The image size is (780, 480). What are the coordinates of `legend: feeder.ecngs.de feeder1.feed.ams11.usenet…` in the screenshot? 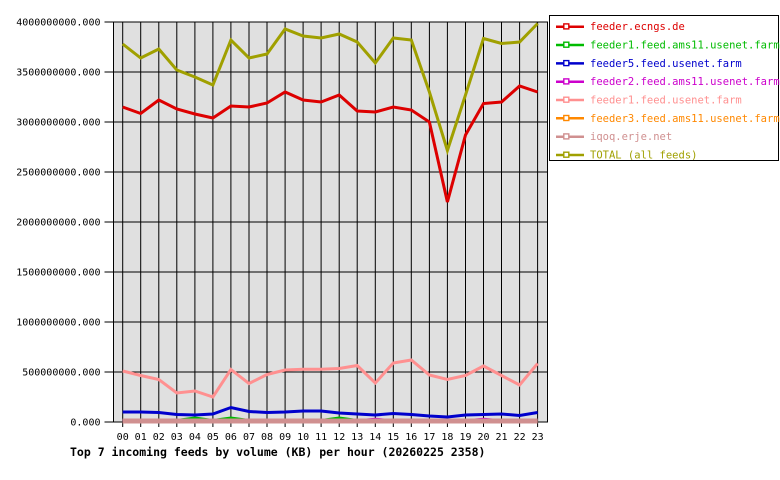 It's located at (664, 88).